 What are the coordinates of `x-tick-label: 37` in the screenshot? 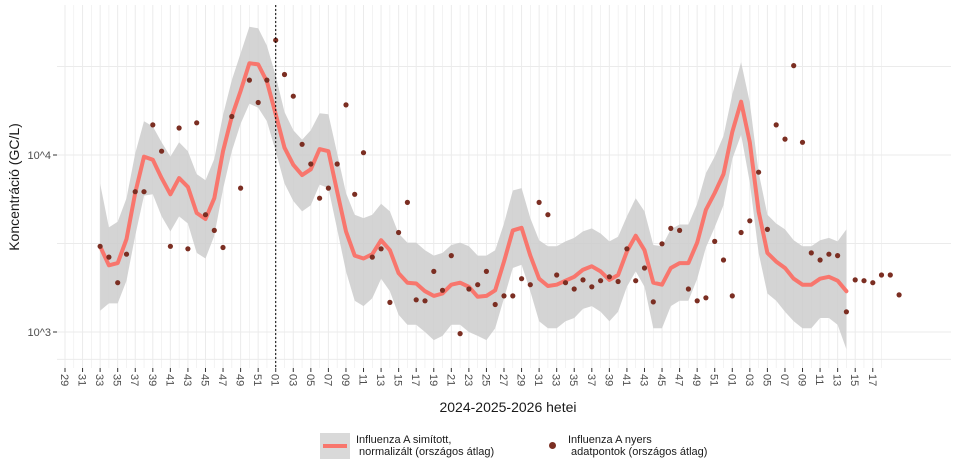 It's located at (134, 380).